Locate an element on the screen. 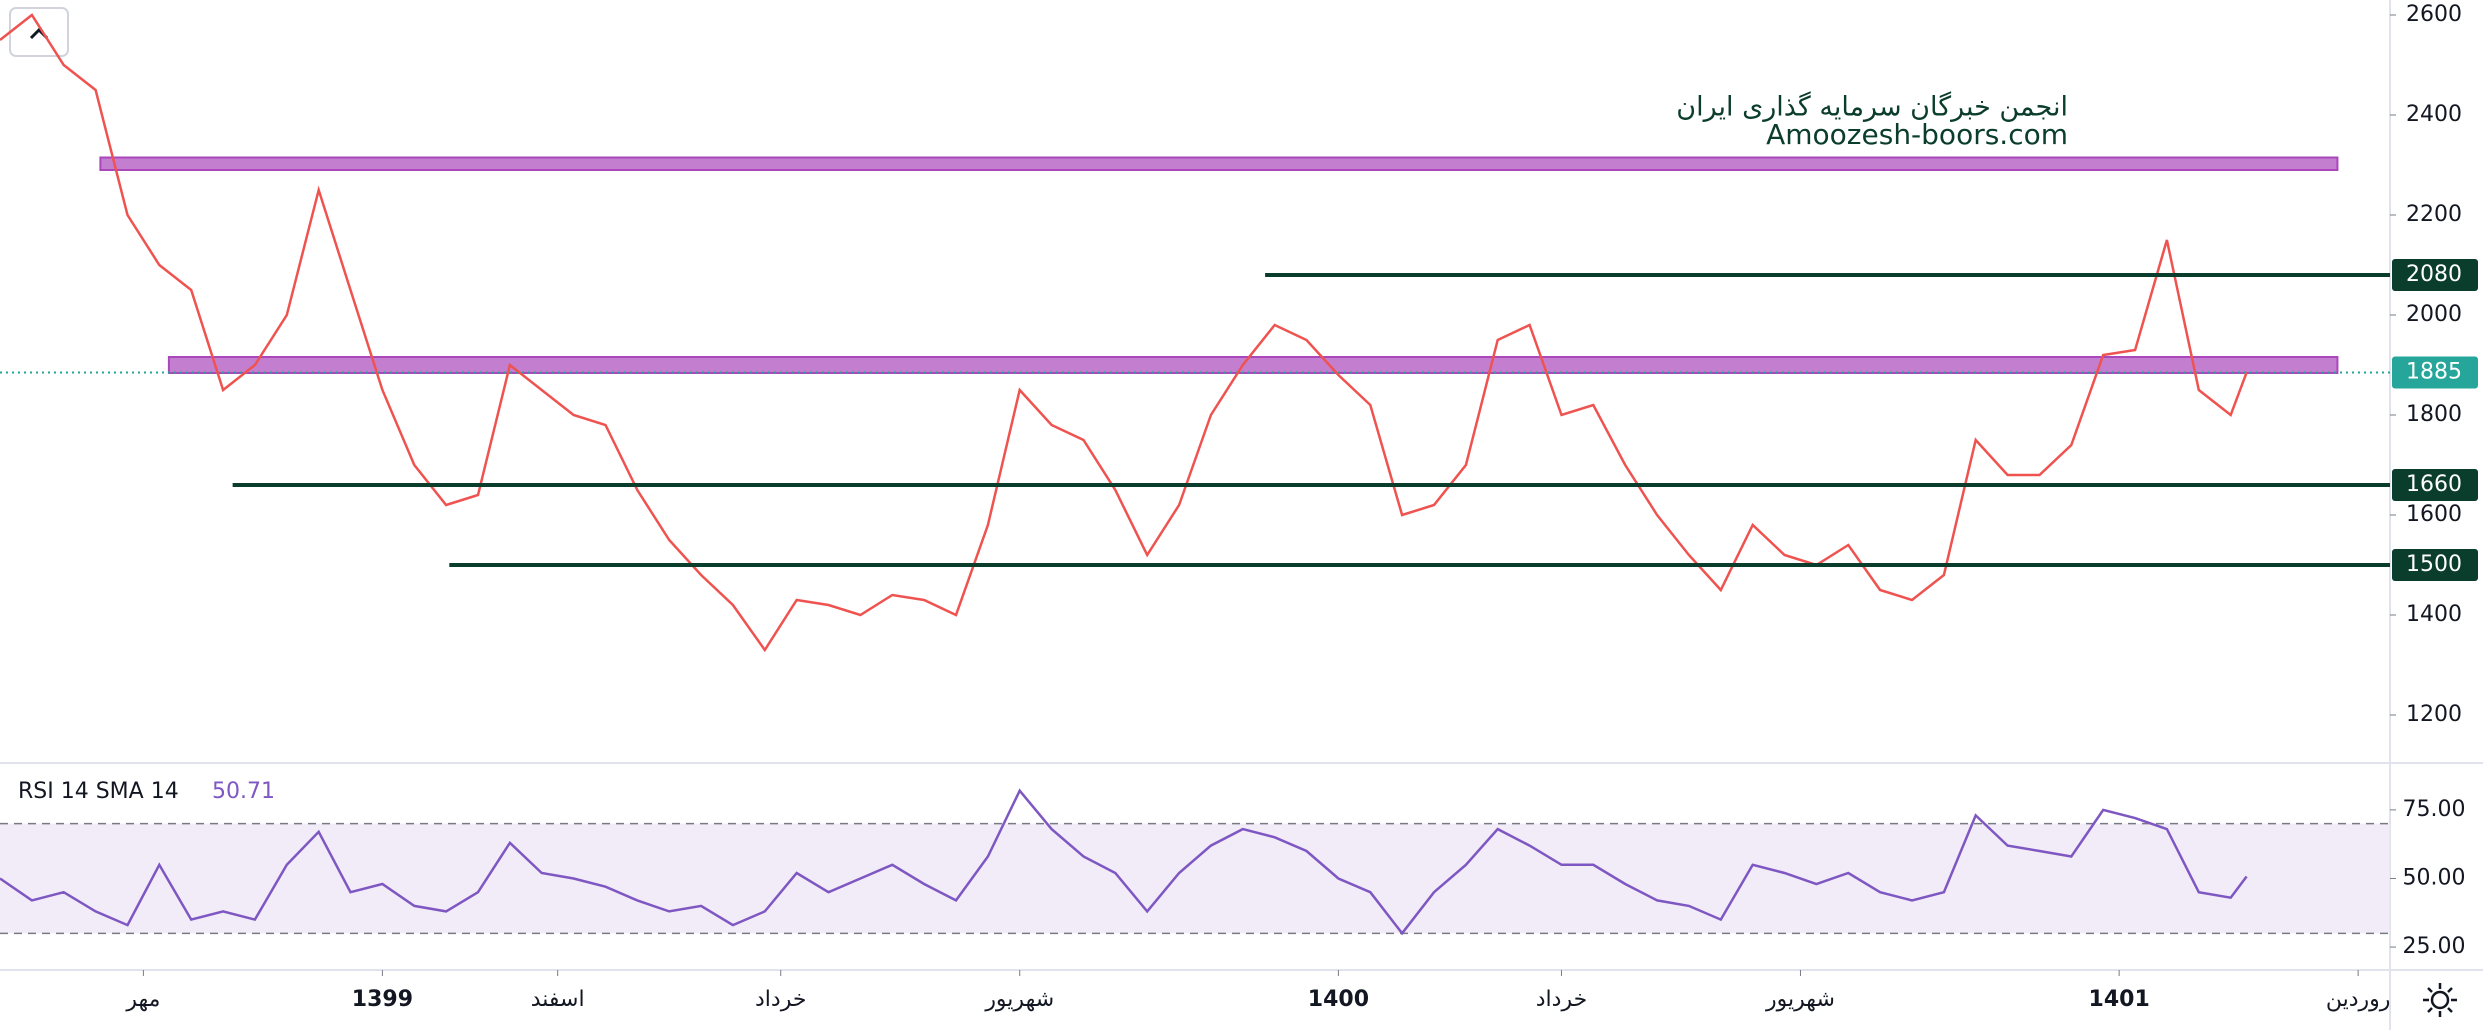 Image resolution: width=2483 pixels, height=1030 pixels. y-tick-label: 75.00 is located at coordinates (2434, 809).